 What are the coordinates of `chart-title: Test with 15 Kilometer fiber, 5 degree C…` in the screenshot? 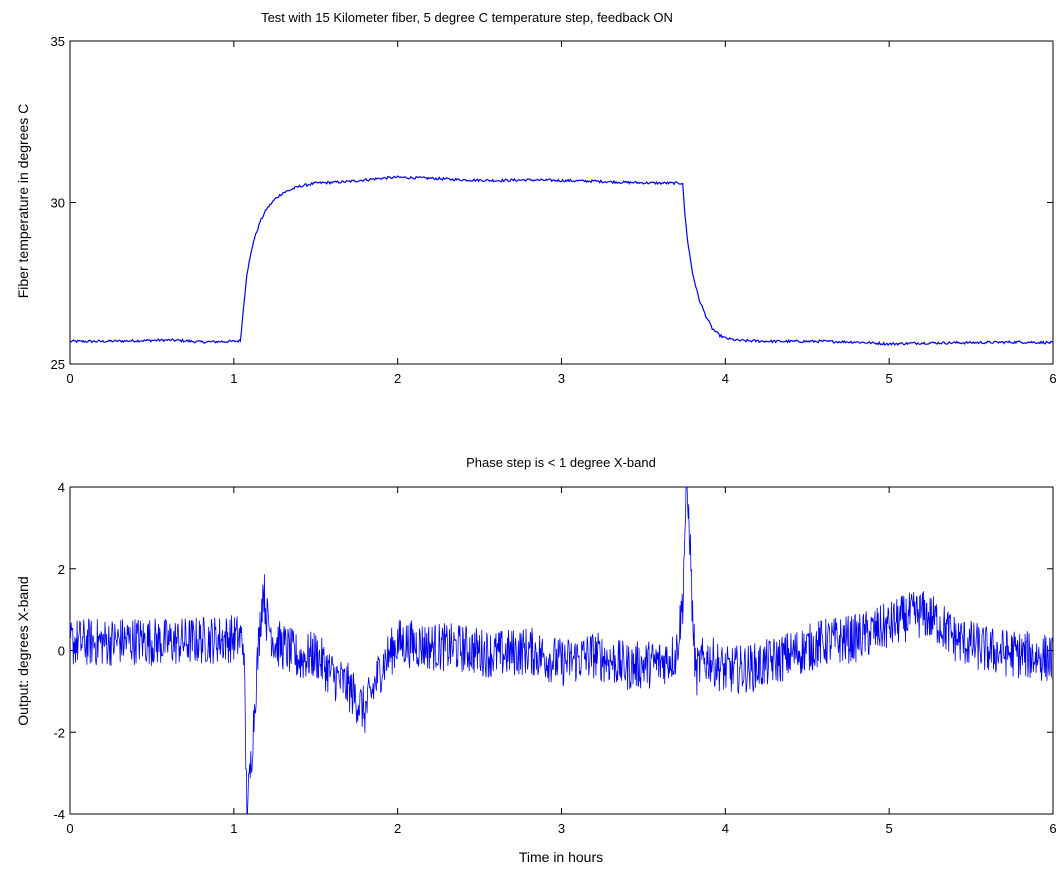 It's located at (467, 17).